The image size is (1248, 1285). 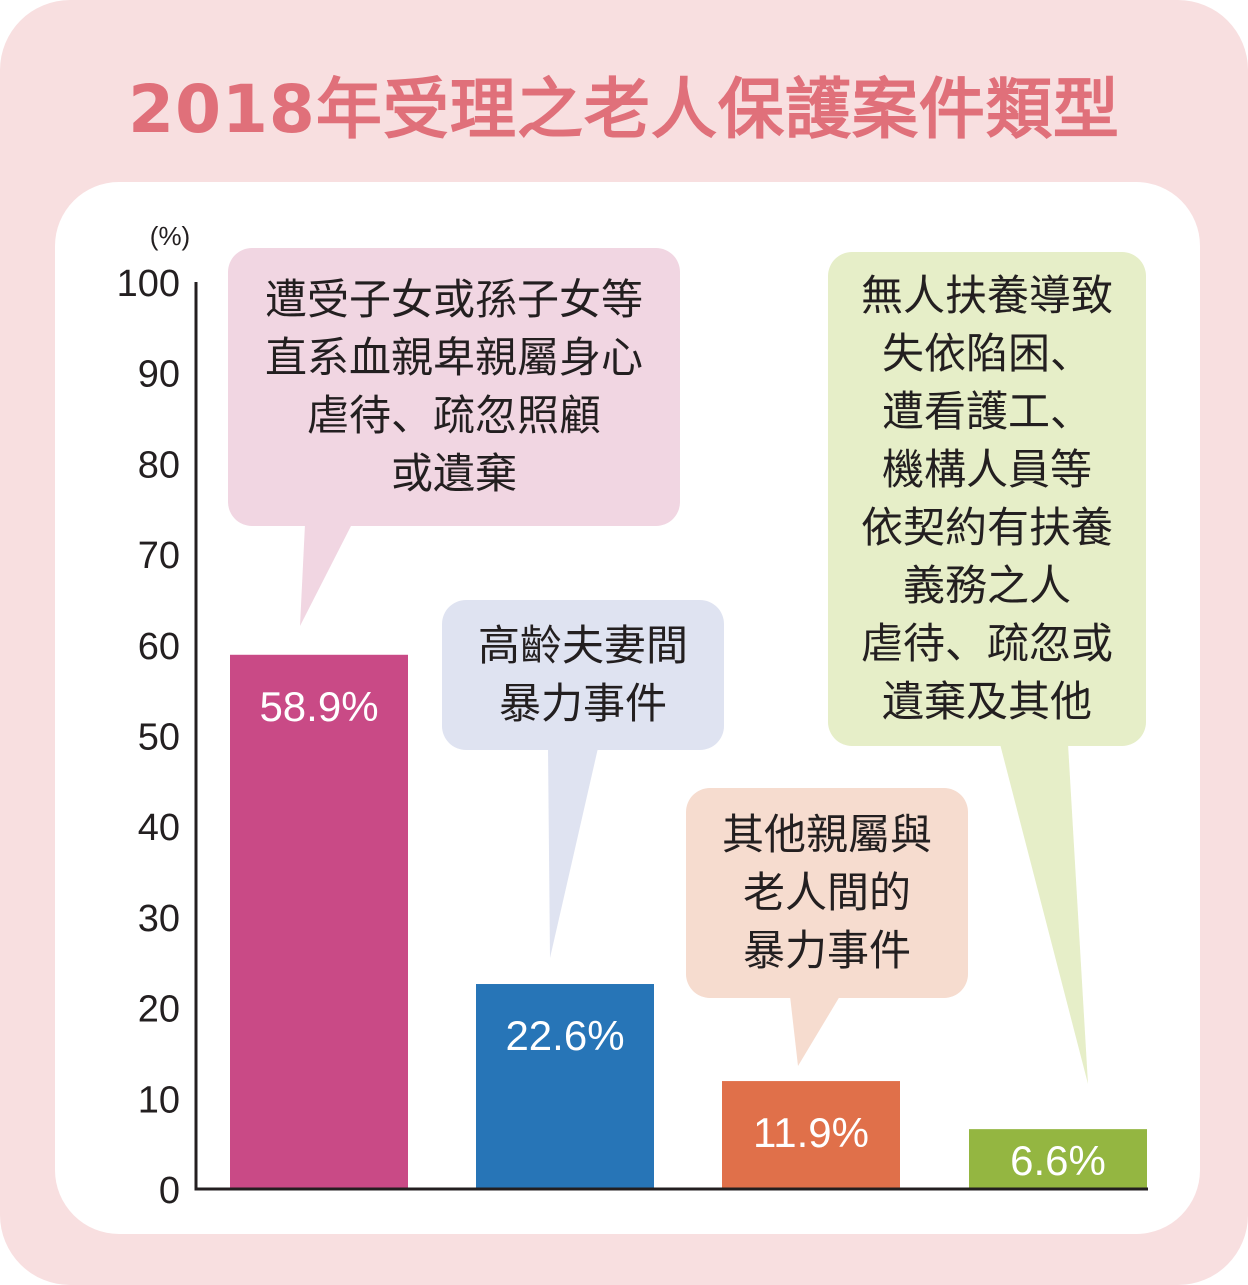 What do you see at coordinates (159, 556) in the screenshot?
I see `y-tick-label-70: 70` at bounding box center [159, 556].